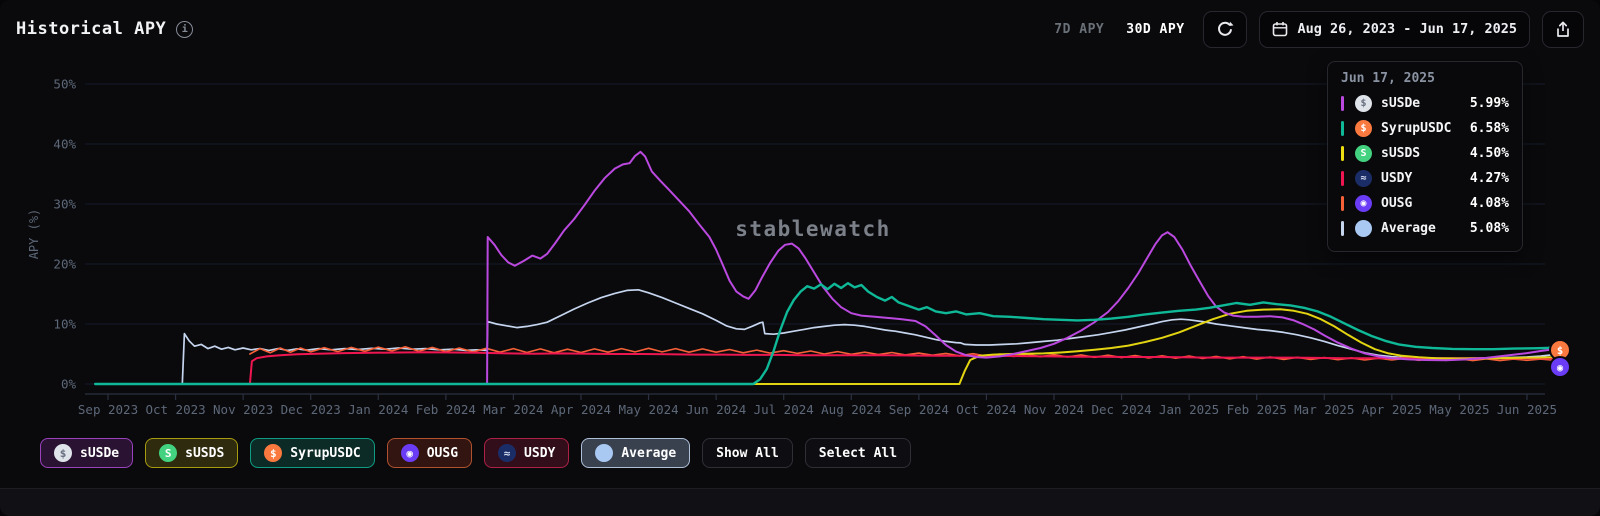 This screenshot has width=1600, height=516. Describe the element at coordinates (312, 453) in the screenshot. I see `legend-button-syrupusdc: $ SyrupUSDC` at that location.